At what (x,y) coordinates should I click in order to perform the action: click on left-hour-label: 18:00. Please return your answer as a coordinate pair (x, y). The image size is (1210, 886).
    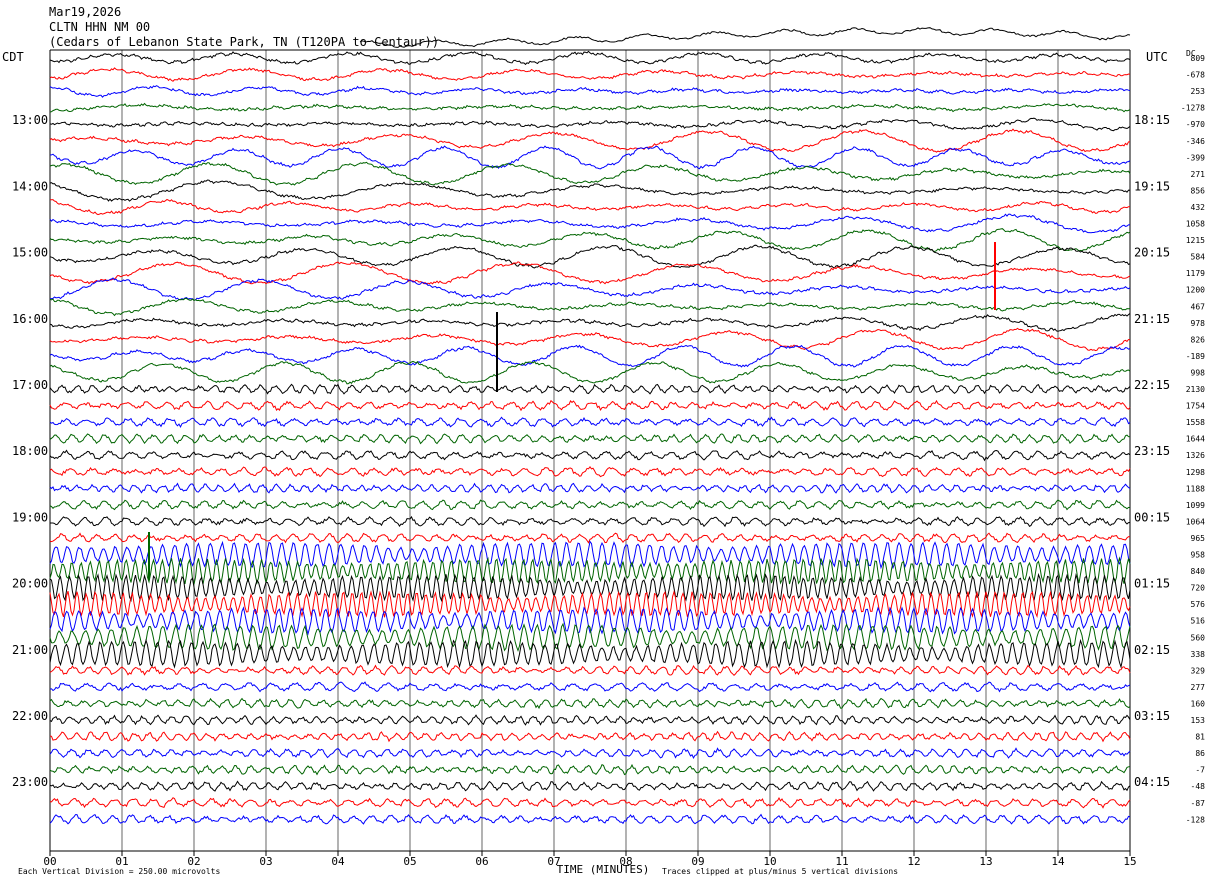
    Looking at the image, I should click on (30, 451).